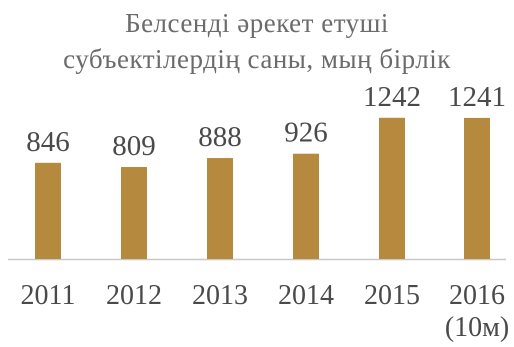  I want to click on data-label-3: 926, so click(306, 133).